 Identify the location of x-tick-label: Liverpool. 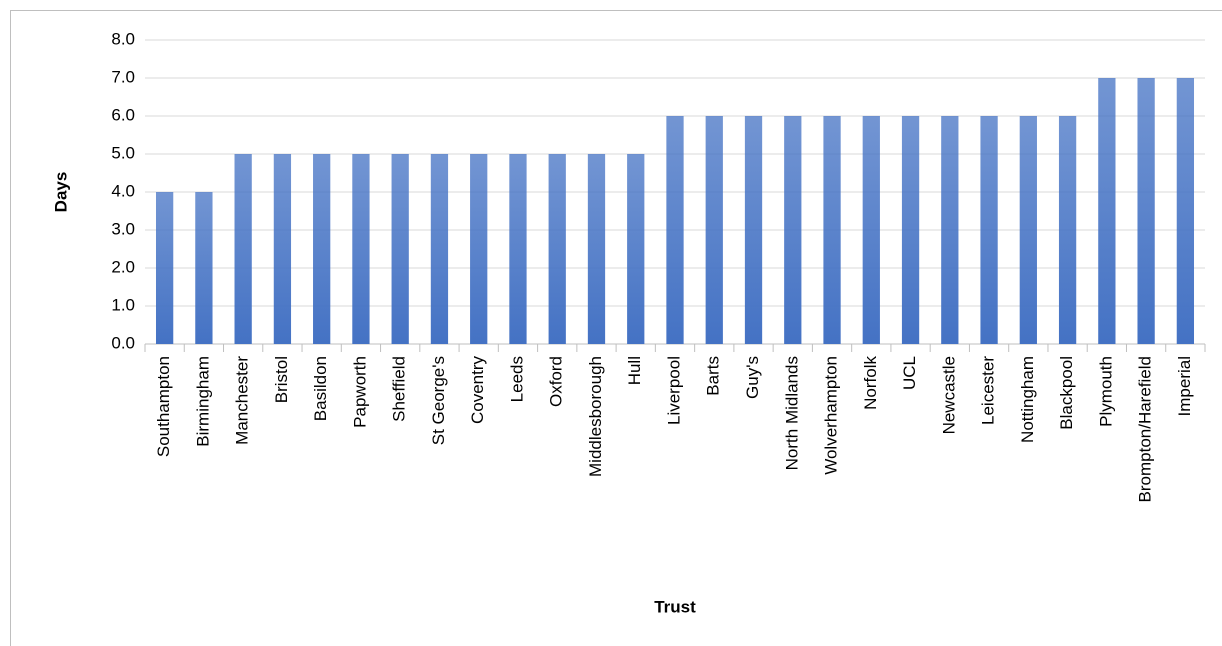
(673, 390).